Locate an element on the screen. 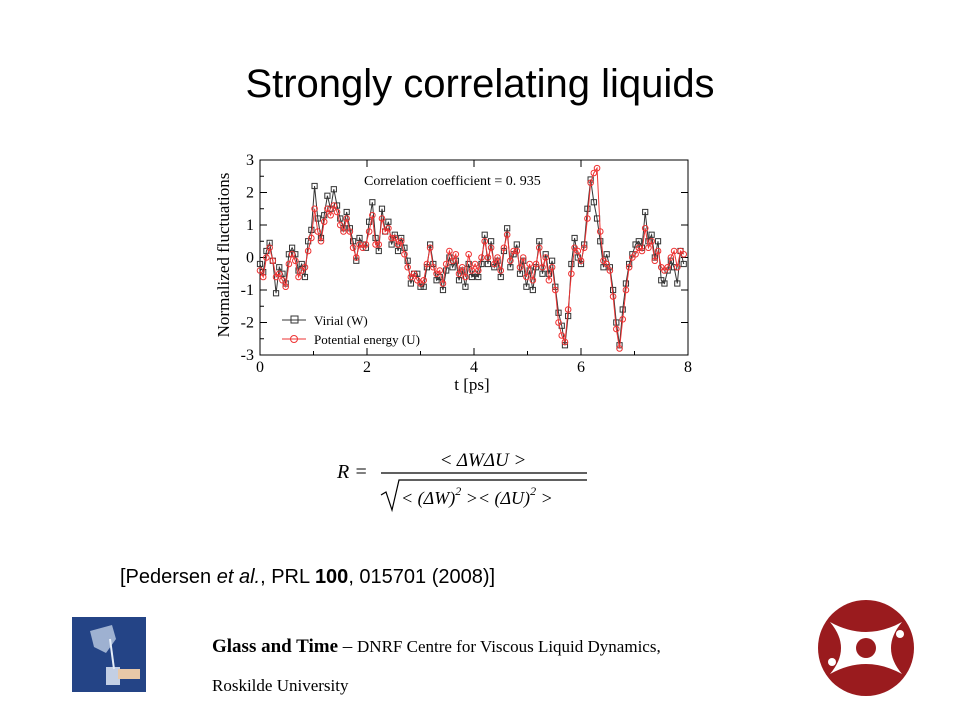 This screenshot has width=960, height=720. y-tick-label-5: -2 is located at coordinates (247, 323).